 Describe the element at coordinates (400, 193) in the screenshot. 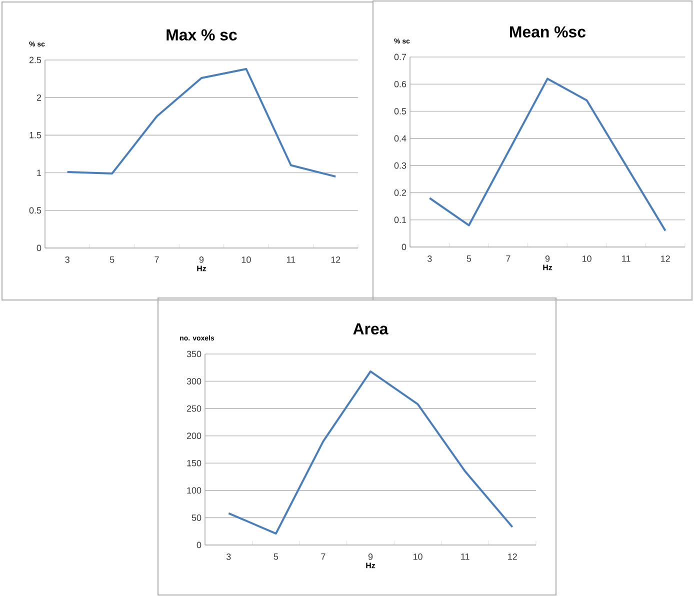

I see `y-tick-label: 0.2` at that location.